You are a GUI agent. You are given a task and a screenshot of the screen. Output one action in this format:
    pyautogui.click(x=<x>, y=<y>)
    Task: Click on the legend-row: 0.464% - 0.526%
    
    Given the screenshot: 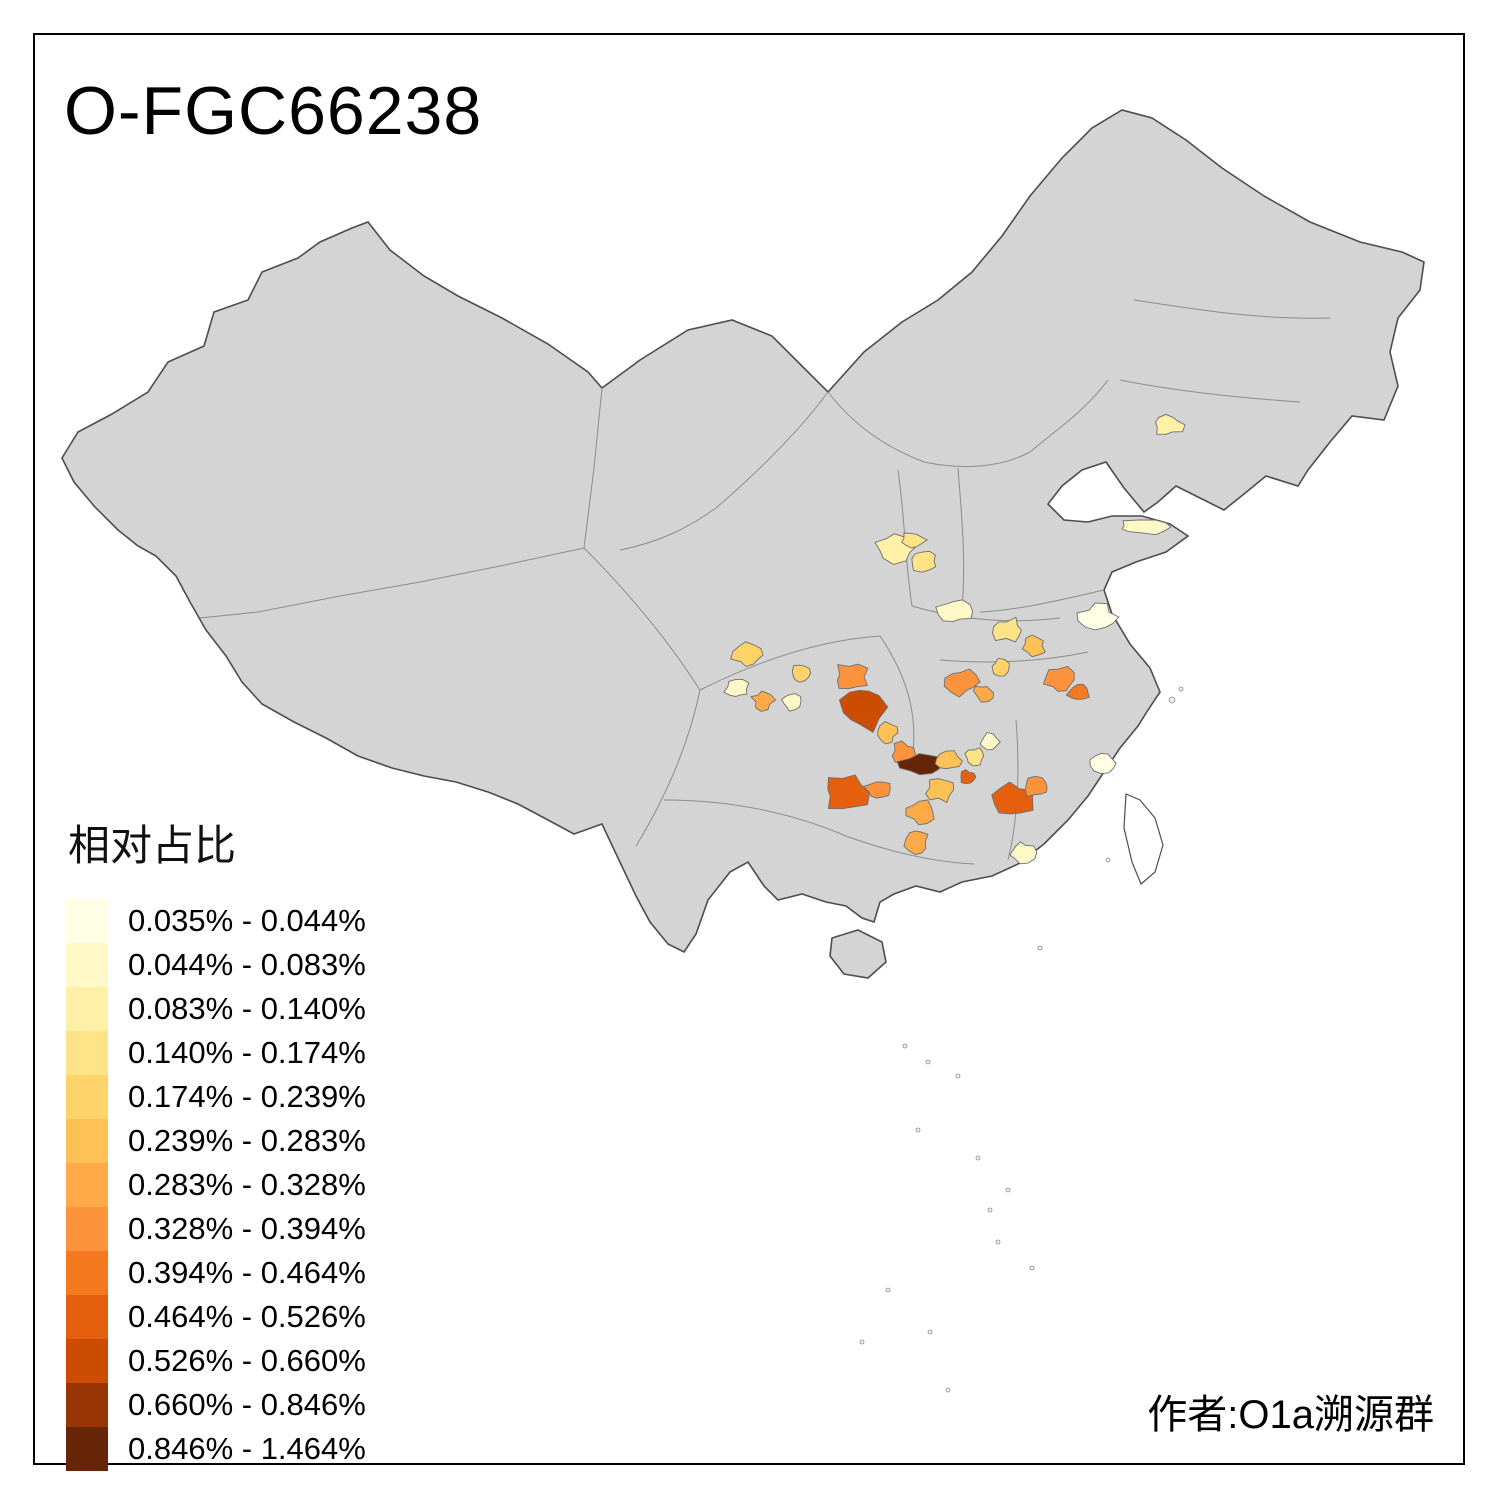 What is the action you would take?
    pyautogui.click(x=216, y=1317)
    